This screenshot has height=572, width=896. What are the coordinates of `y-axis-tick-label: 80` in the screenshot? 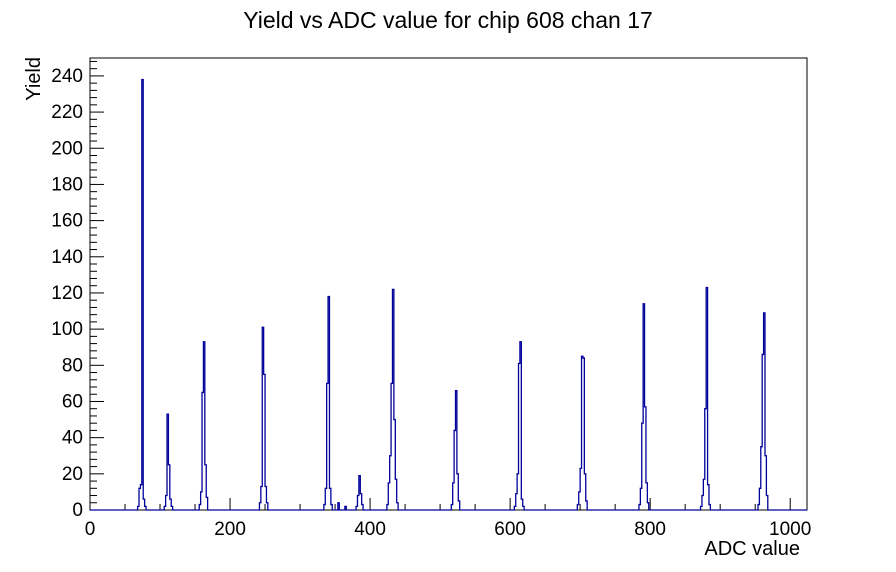 It's located at (72, 365).